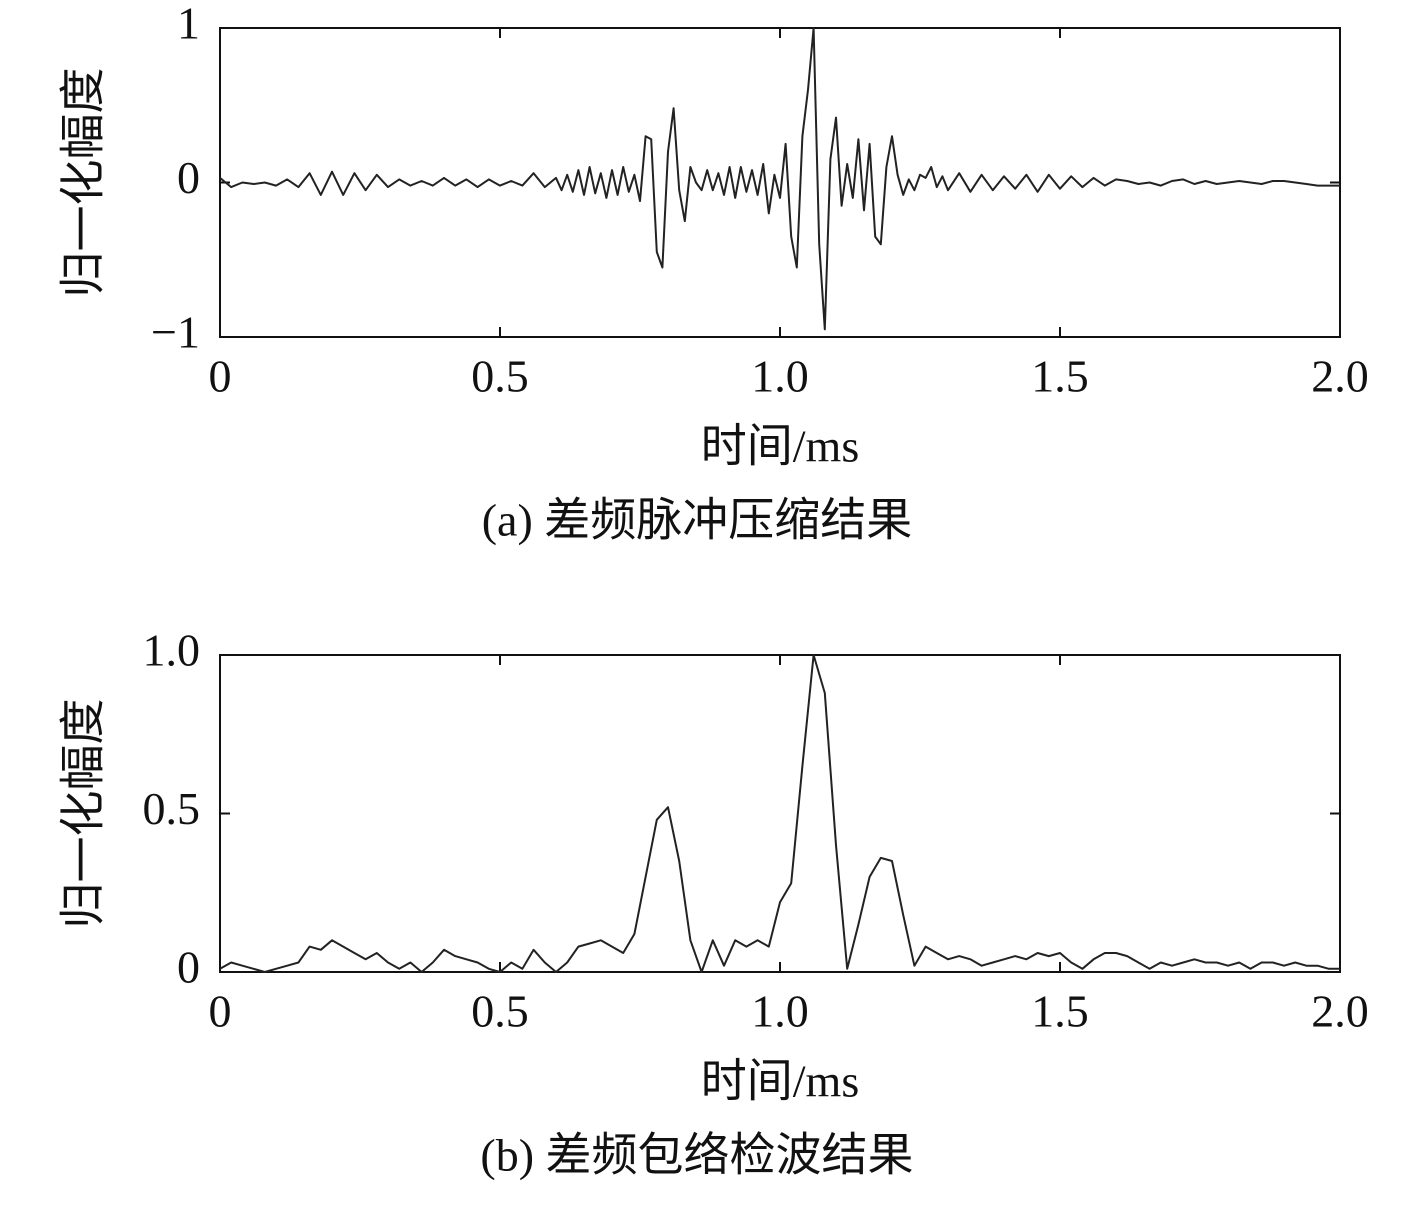 This screenshot has width=1417, height=1205. What do you see at coordinates (188, 24) in the screenshot?
I see `y-tick-label: 1` at bounding box center [188, 24].